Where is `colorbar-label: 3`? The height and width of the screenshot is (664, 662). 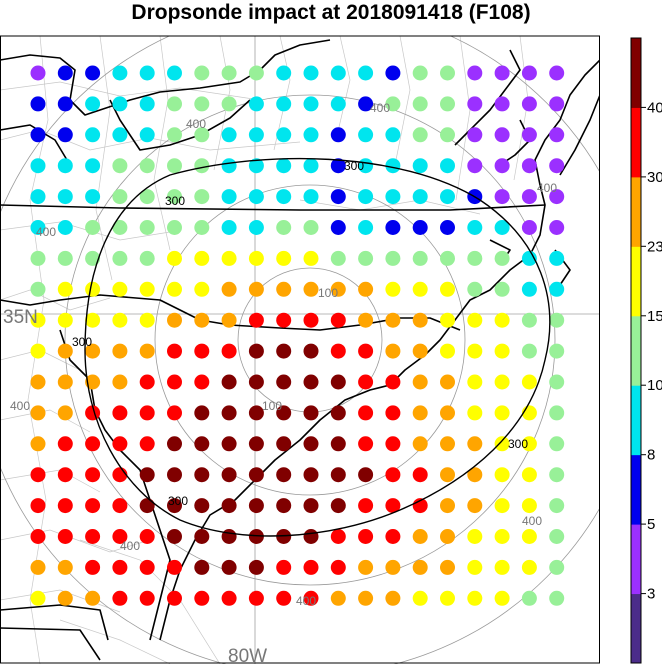
colorbar-label: 3 is located at coordinates (651, 594).